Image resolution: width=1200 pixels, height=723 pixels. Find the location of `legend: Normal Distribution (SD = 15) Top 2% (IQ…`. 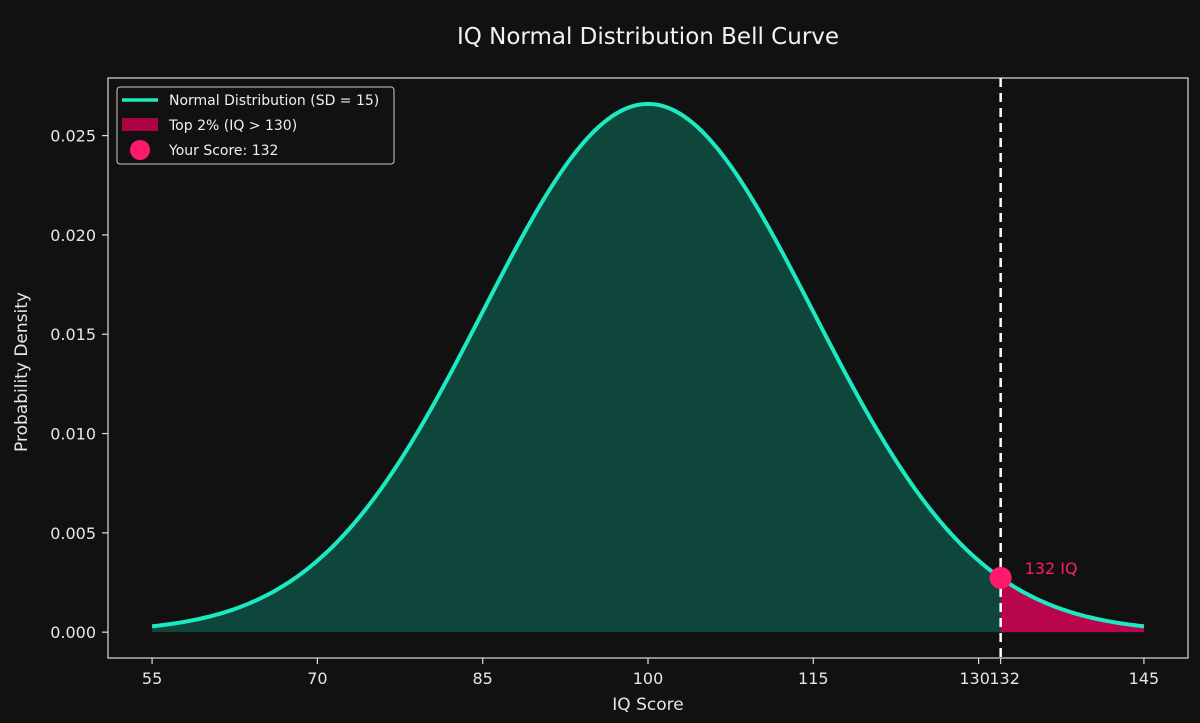

legend: Normal Distribution (SD = 15) Top 2% (IQ… is located at coordinates (255, 125).